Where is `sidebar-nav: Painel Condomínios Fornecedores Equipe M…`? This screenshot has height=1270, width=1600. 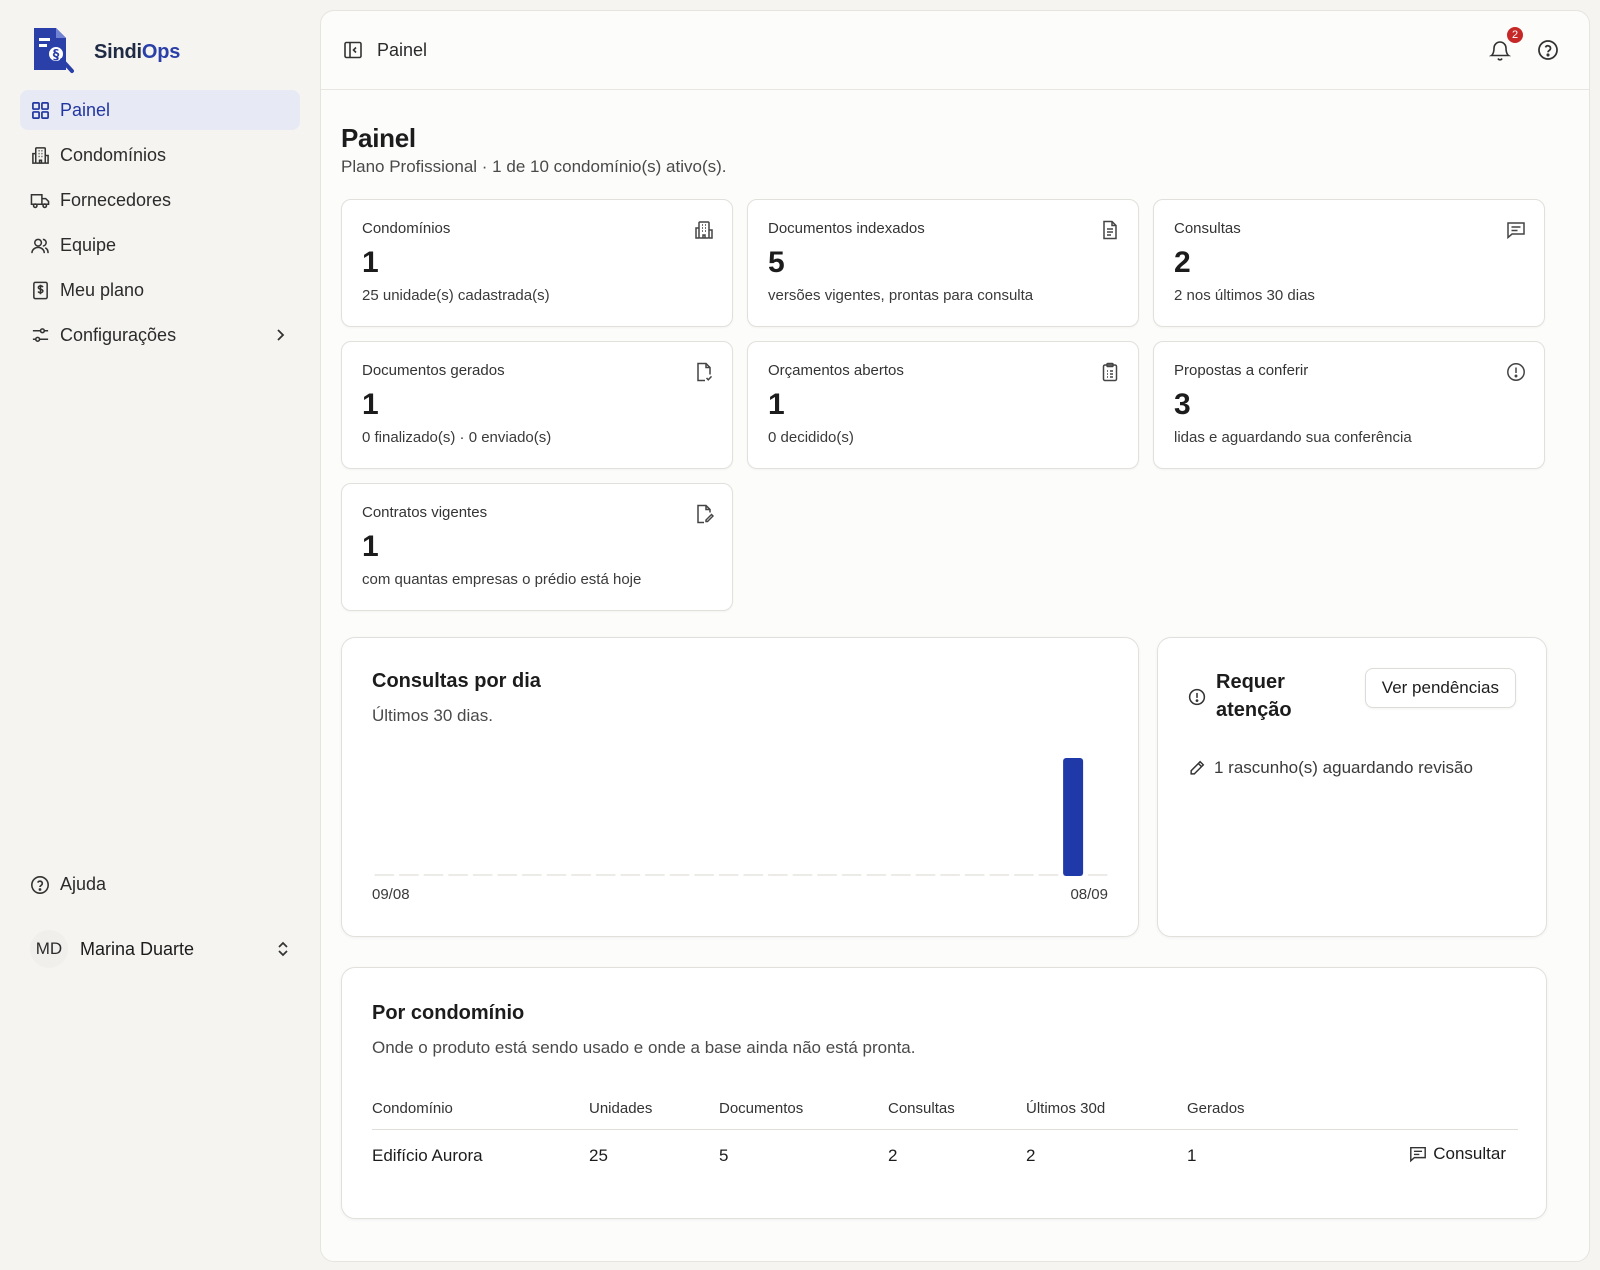 sidebar-nav: Painel Condomínios Fornecedores Equipe M… is located at coordinates (160, 225).